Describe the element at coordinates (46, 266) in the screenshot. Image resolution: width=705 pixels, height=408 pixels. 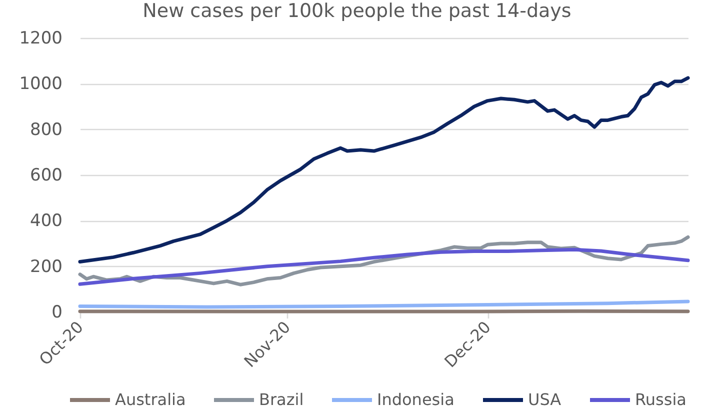
I see `y-tick-label: 200` at that location.